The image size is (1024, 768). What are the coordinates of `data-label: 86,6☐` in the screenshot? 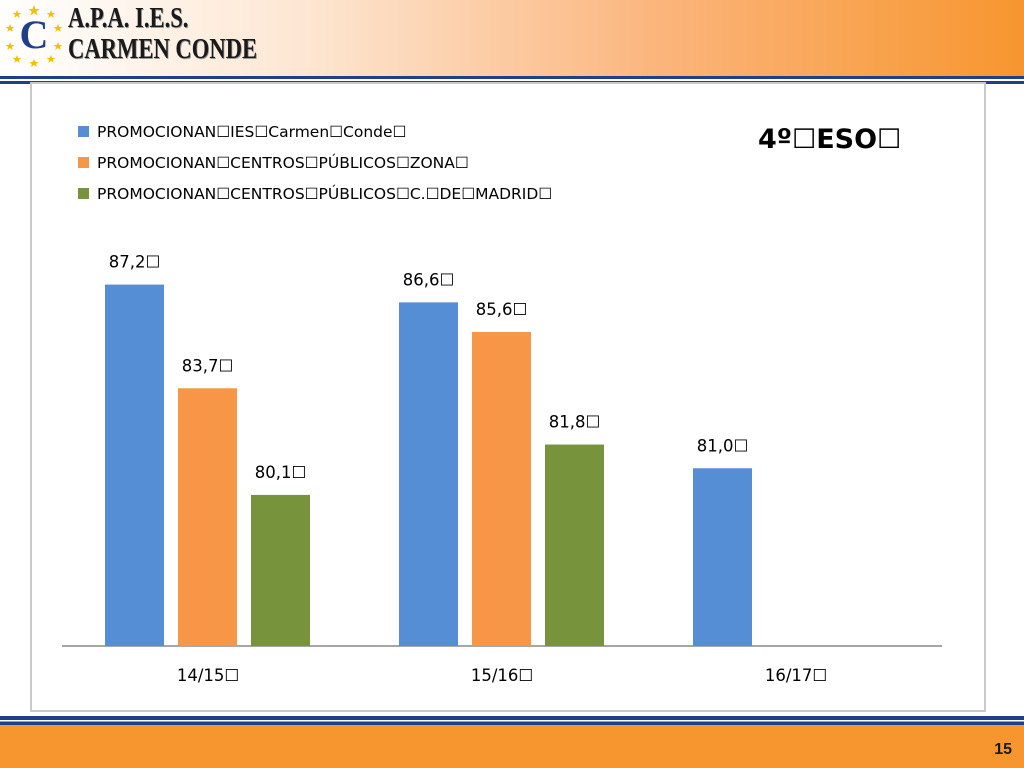 It's located at (429, 279).